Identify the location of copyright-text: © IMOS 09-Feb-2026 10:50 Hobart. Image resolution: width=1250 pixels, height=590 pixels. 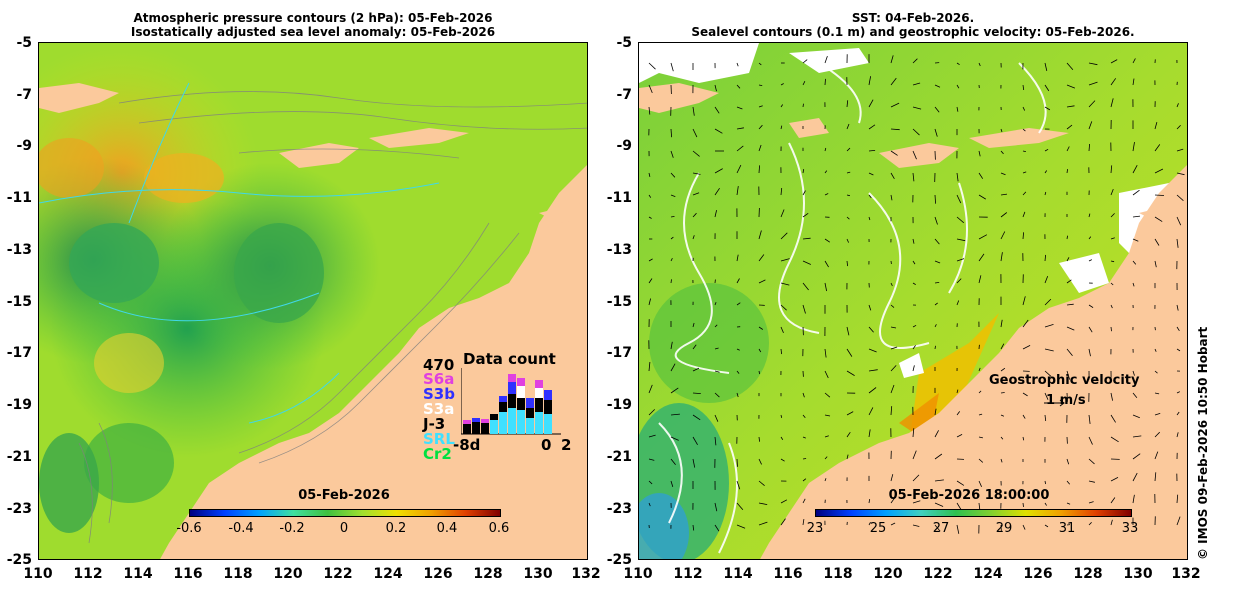
(1203, 443).